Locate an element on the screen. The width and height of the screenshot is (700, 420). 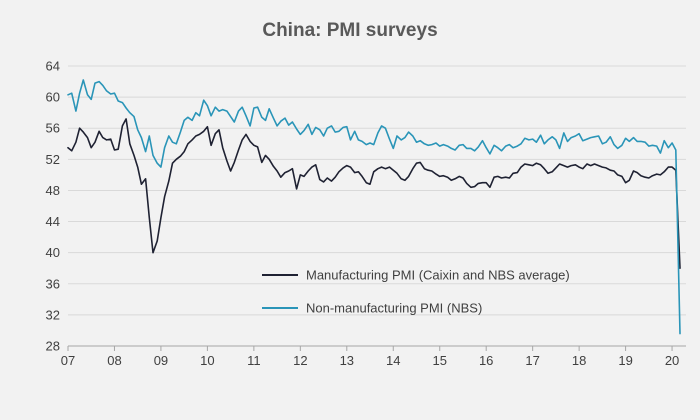
y-tick-label: 40 is located at coordinates (53, 252).